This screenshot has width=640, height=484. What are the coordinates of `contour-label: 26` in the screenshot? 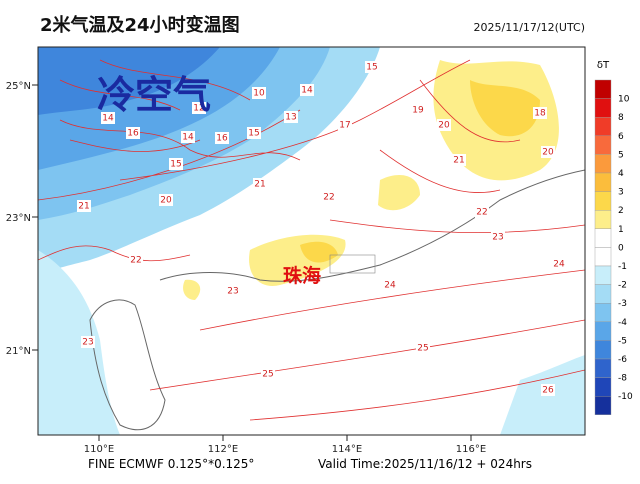 It's located at (548, 391).